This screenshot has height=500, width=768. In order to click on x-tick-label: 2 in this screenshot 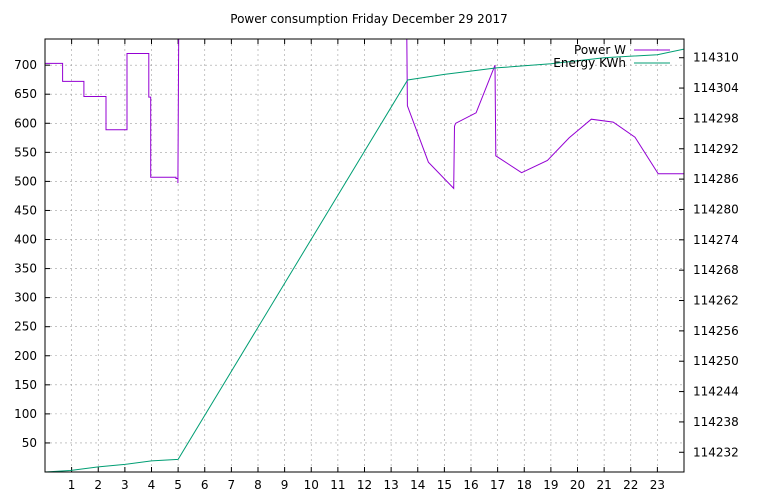, I will do `click(98, 485)`.